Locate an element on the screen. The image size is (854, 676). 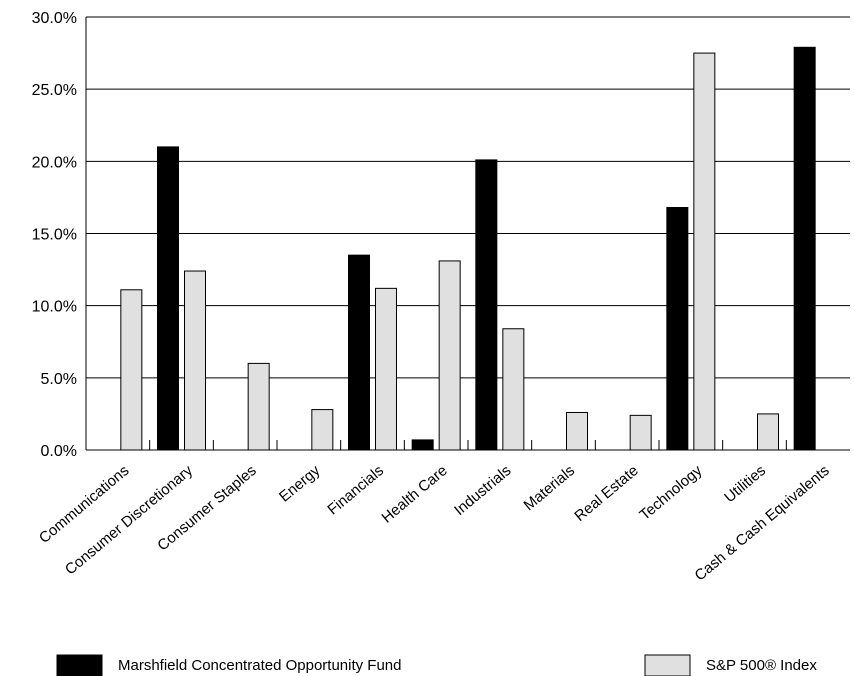
category-label: Consumer Discretionary is located at coordinates (129, 520).